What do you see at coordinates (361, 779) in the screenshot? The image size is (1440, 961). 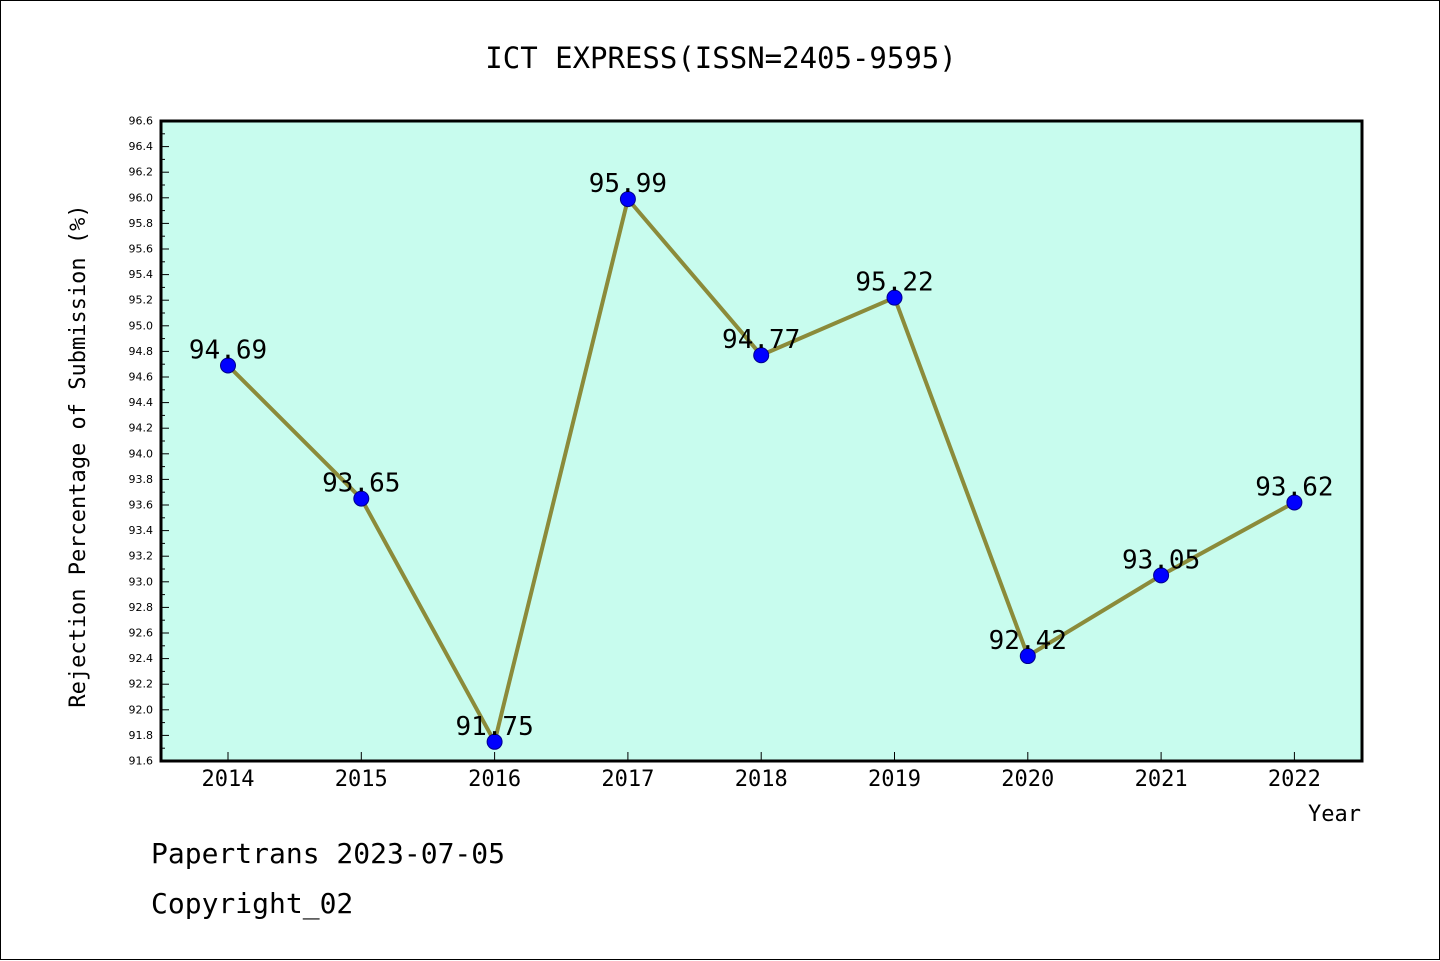 I see `x-tick-label: 2015` at bounding box center [361, 779].